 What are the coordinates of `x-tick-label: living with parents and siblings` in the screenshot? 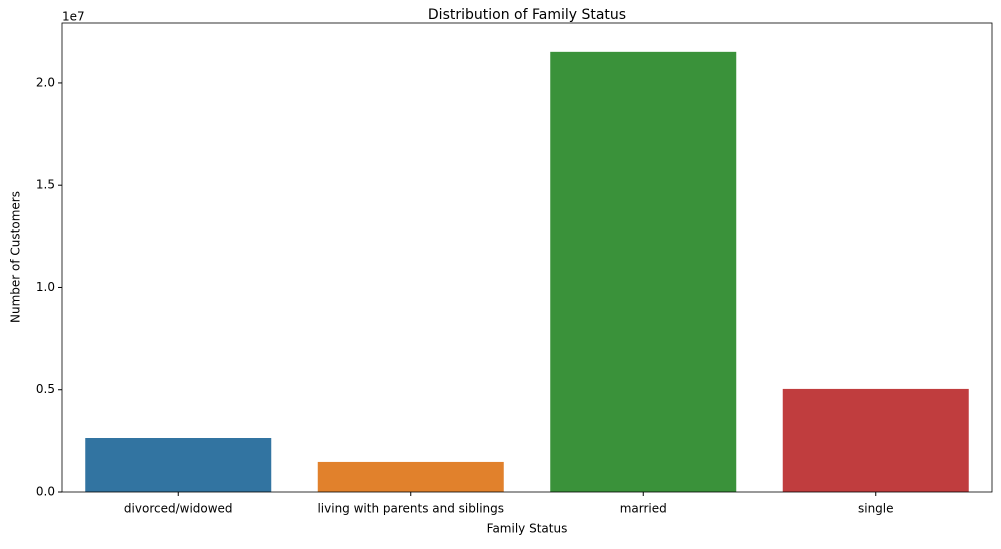 It's located at (410, 509).